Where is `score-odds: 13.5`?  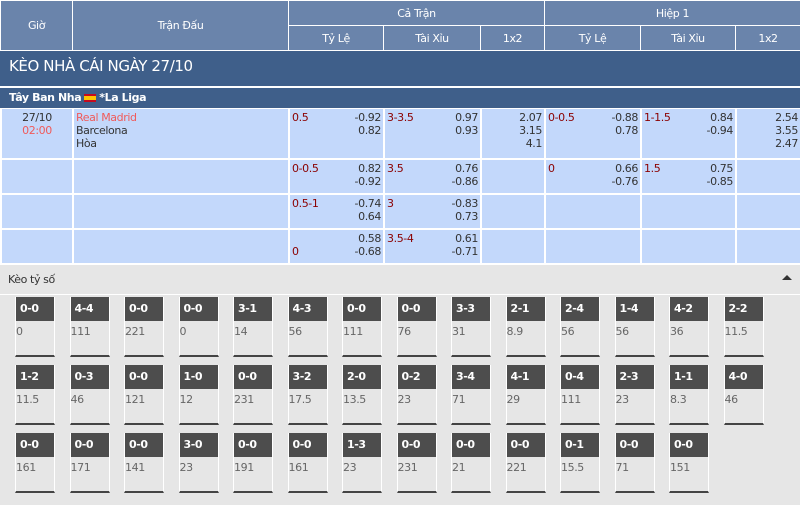
score-odds: 13.5 is located at coordinates (362, 399).